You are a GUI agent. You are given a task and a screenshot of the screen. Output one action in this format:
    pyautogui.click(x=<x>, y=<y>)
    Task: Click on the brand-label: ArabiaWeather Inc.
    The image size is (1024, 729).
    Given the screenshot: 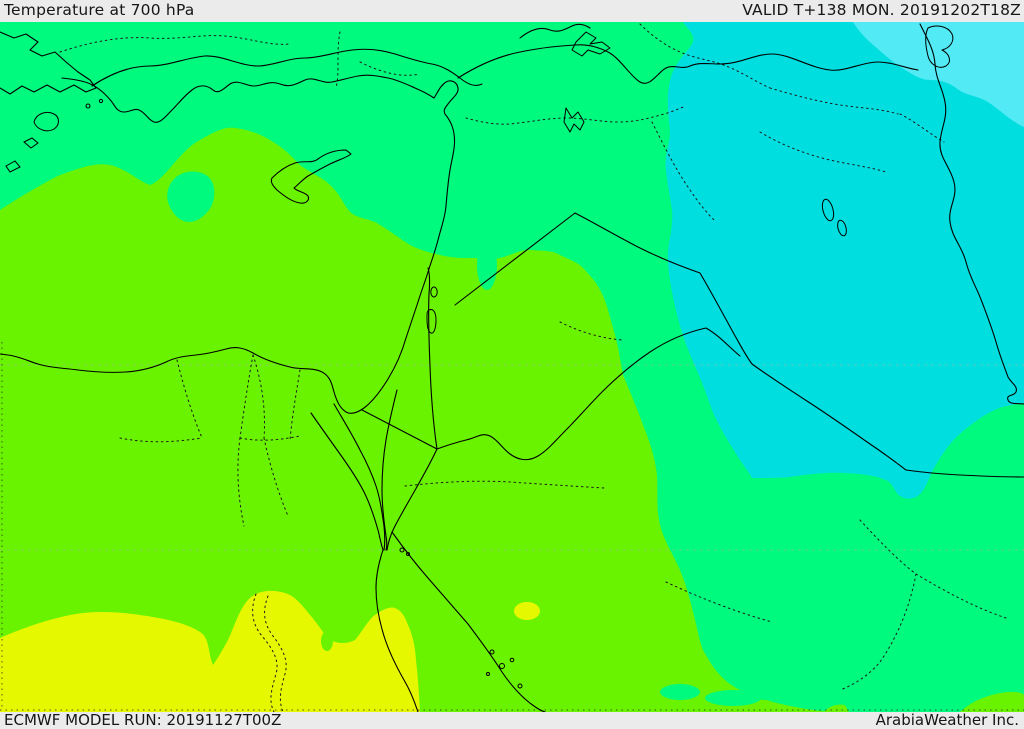 What is the action you would take?
    pyautogui.click(x=947, y=720)
    